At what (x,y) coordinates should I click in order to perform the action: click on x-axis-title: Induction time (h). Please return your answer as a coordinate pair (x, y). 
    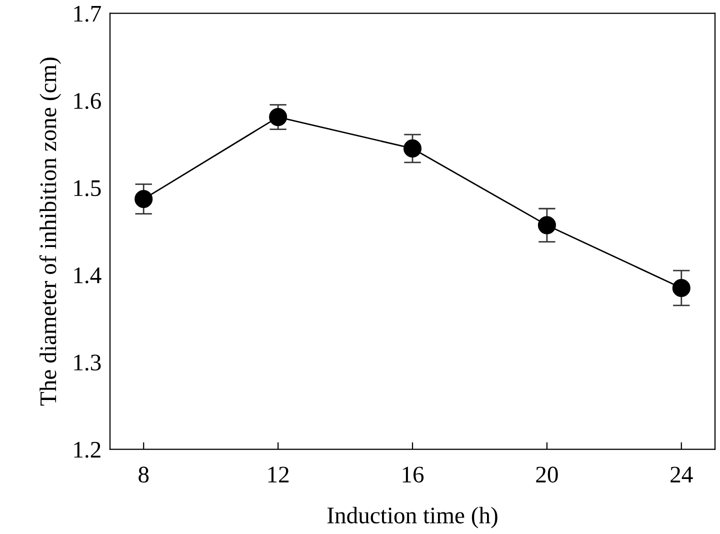
    Looking at the image, I should click on (412, 517).